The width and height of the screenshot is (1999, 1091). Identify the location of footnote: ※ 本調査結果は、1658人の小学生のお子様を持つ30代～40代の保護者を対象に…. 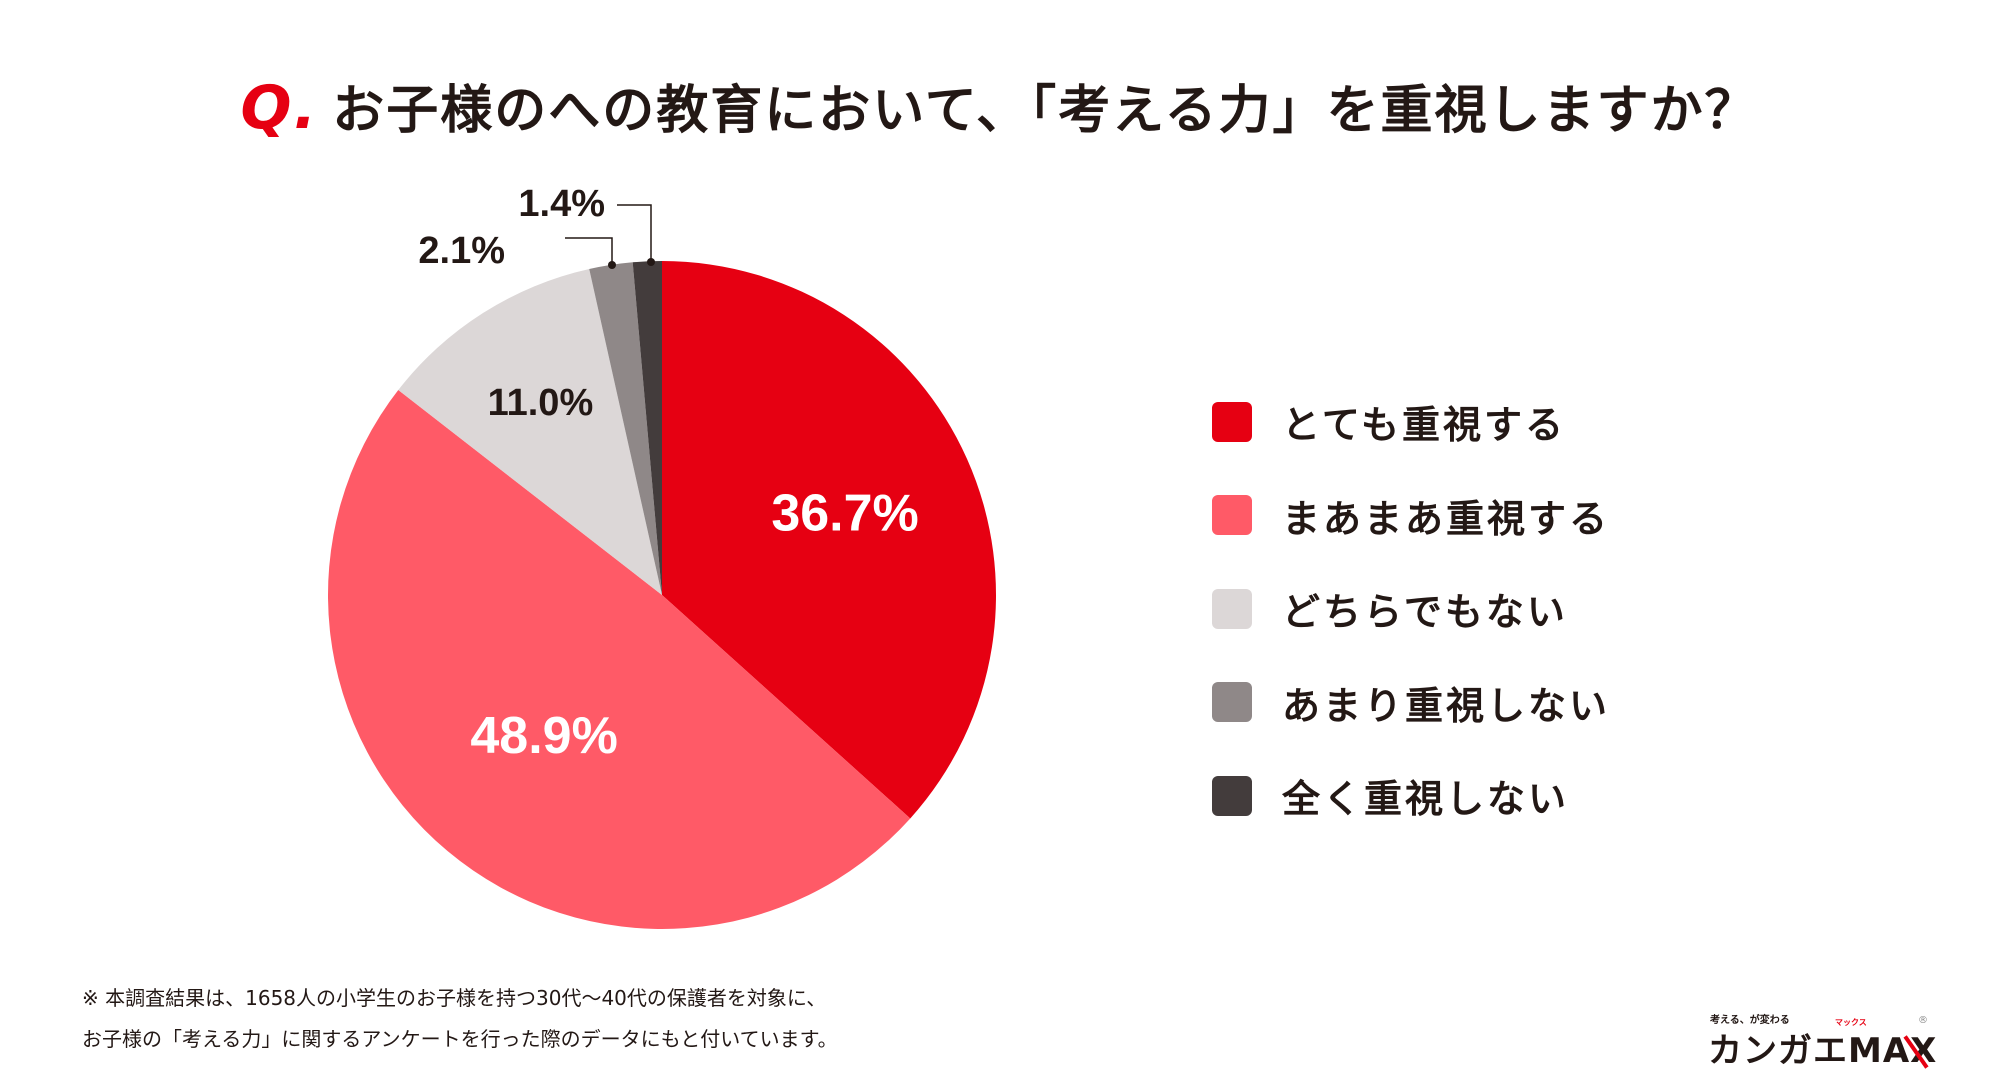
(460, 1019).